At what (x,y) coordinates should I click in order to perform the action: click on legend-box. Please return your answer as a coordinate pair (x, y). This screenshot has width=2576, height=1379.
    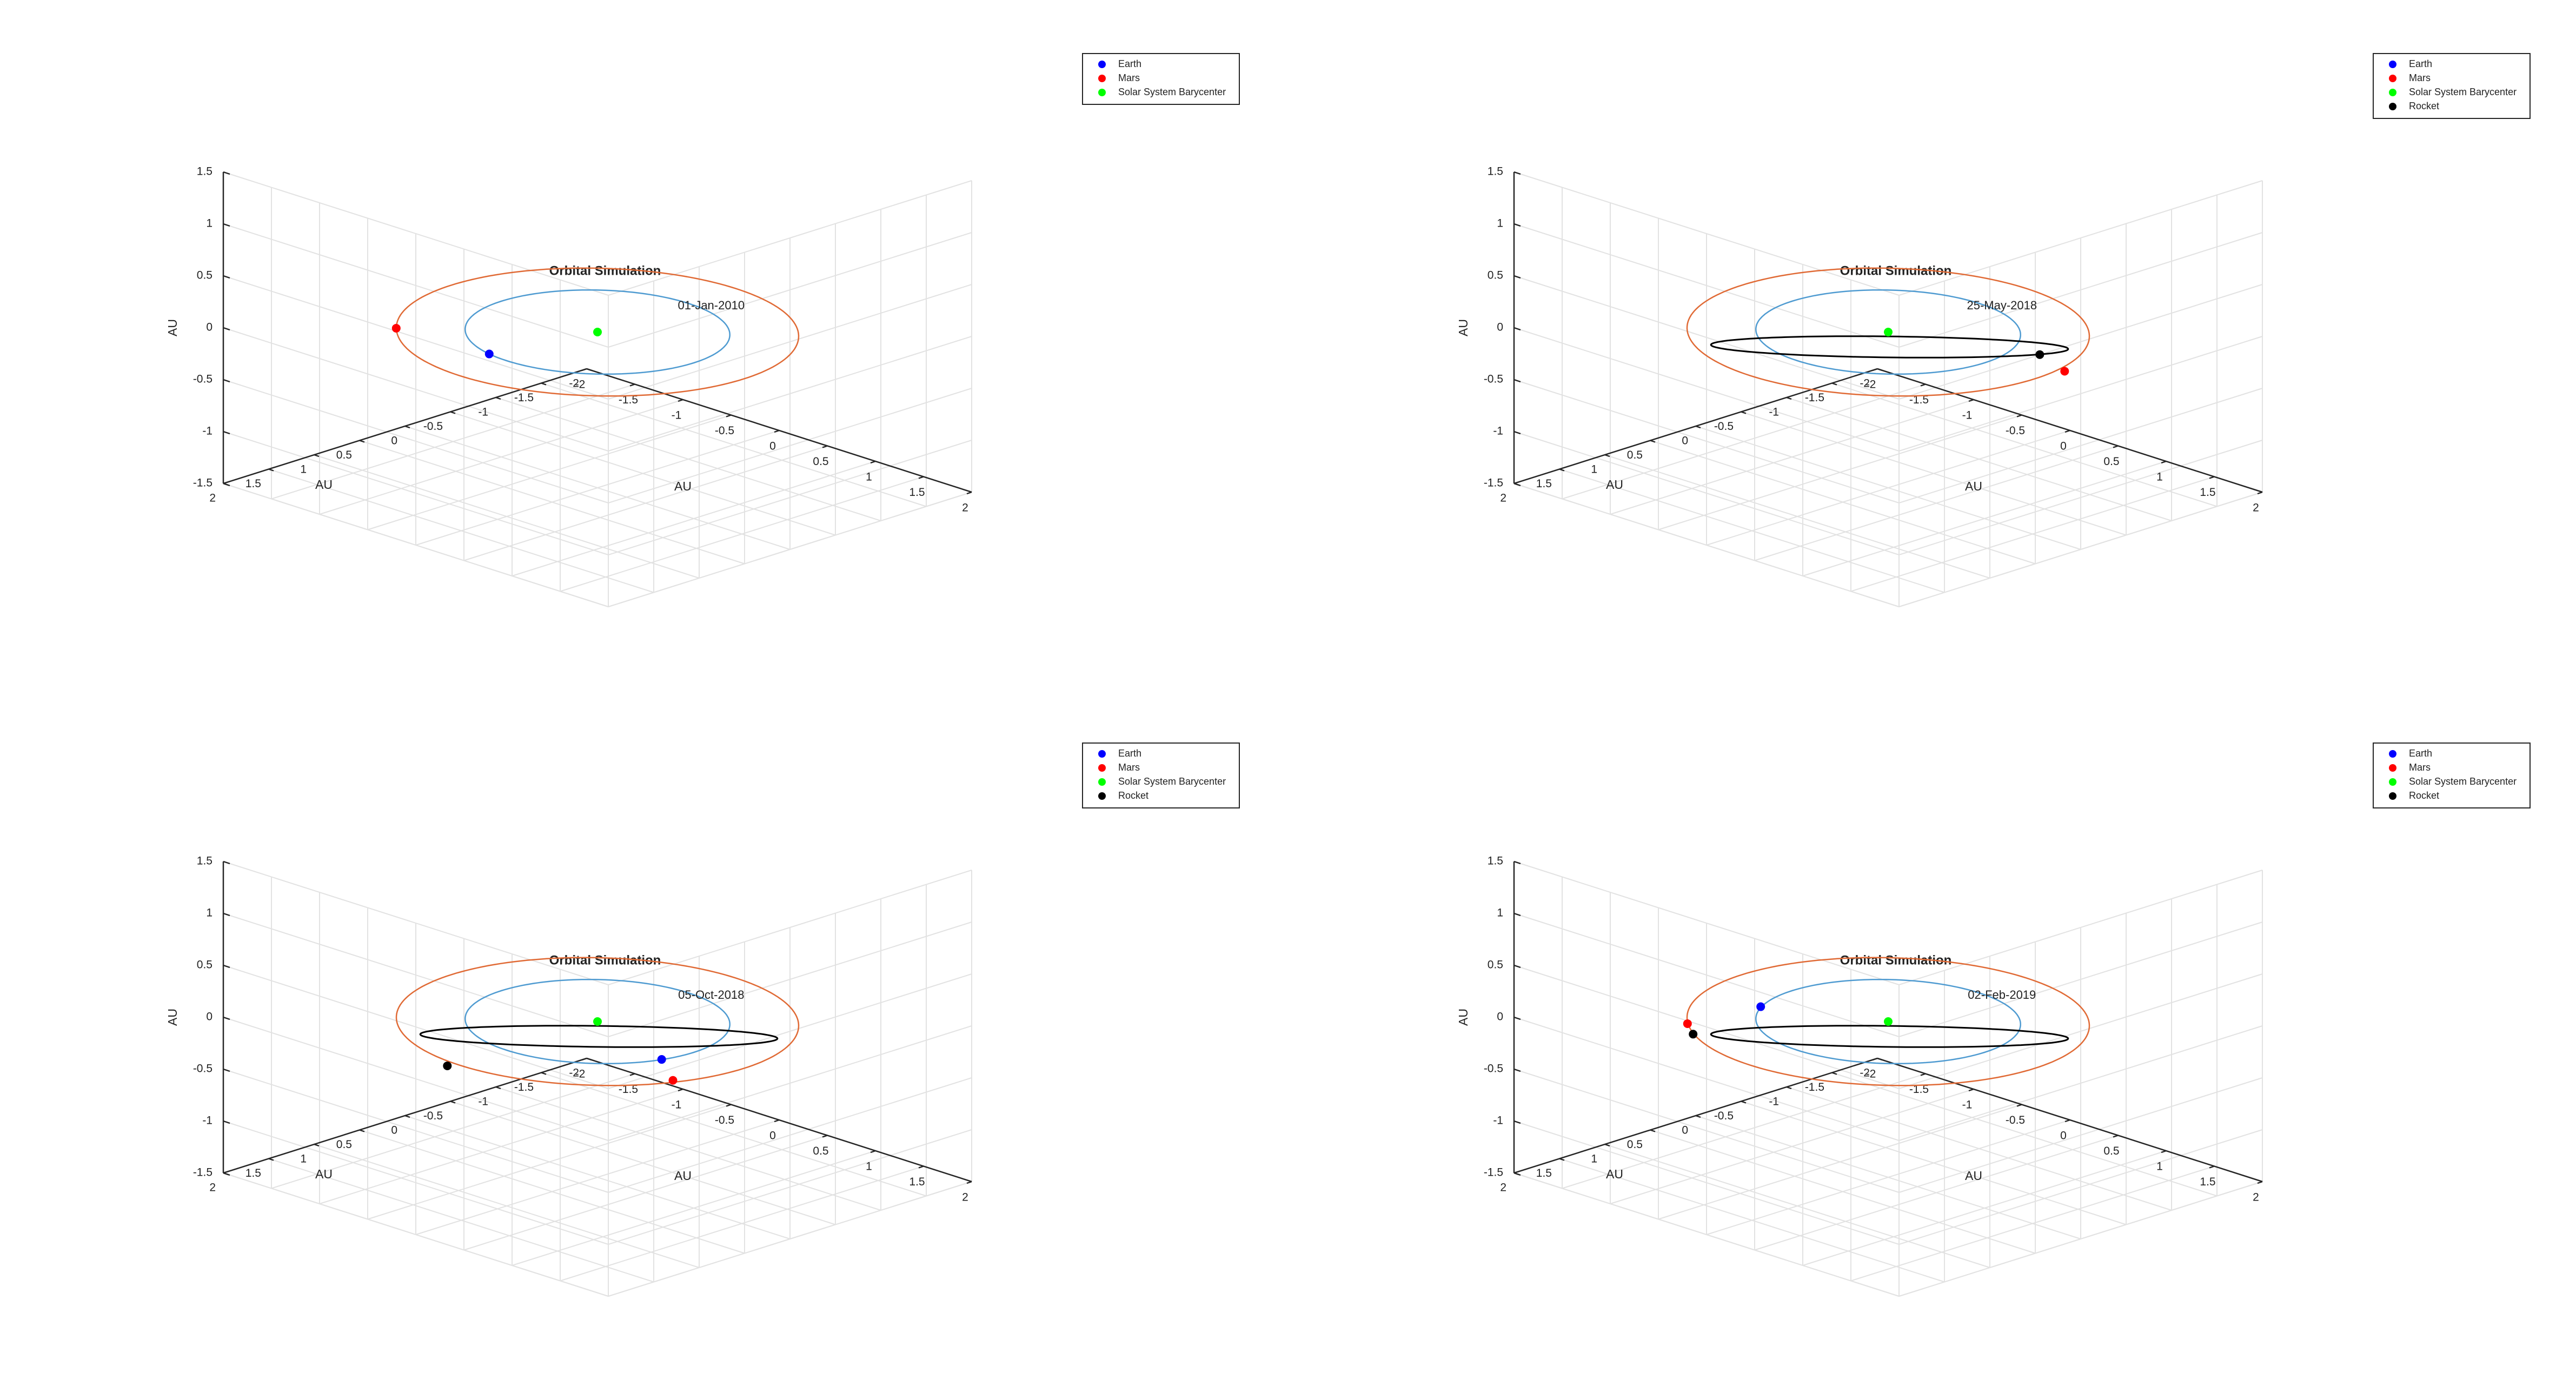
    Looking at the image, I should click on (1161, 775).